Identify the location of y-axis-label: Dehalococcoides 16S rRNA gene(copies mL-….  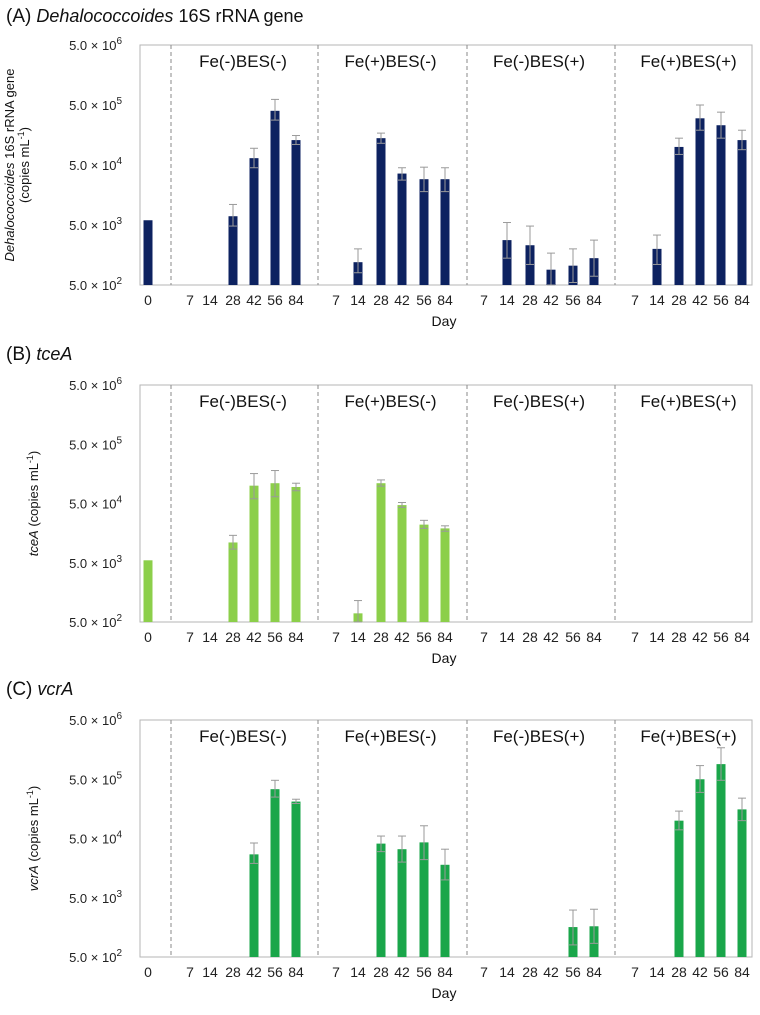
(17, 165).